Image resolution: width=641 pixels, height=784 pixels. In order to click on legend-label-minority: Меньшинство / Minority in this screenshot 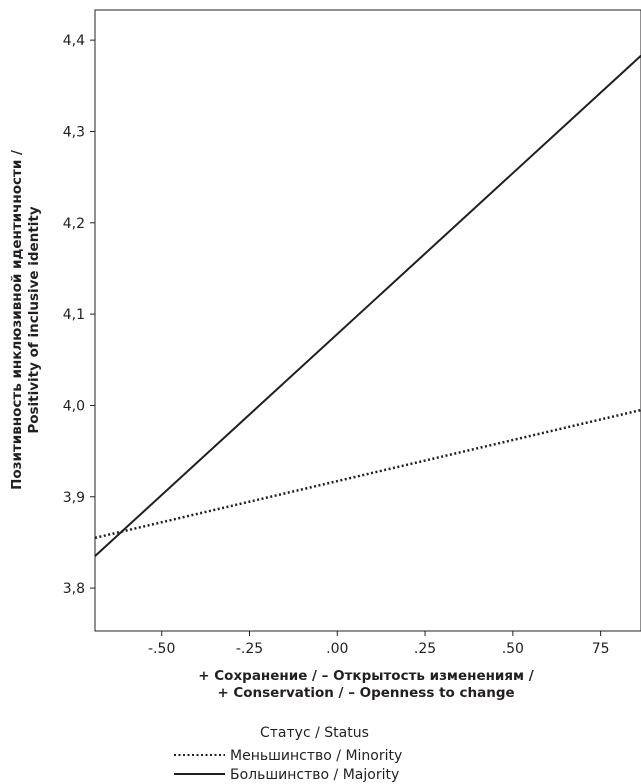, I will do `click(316, 756)`.